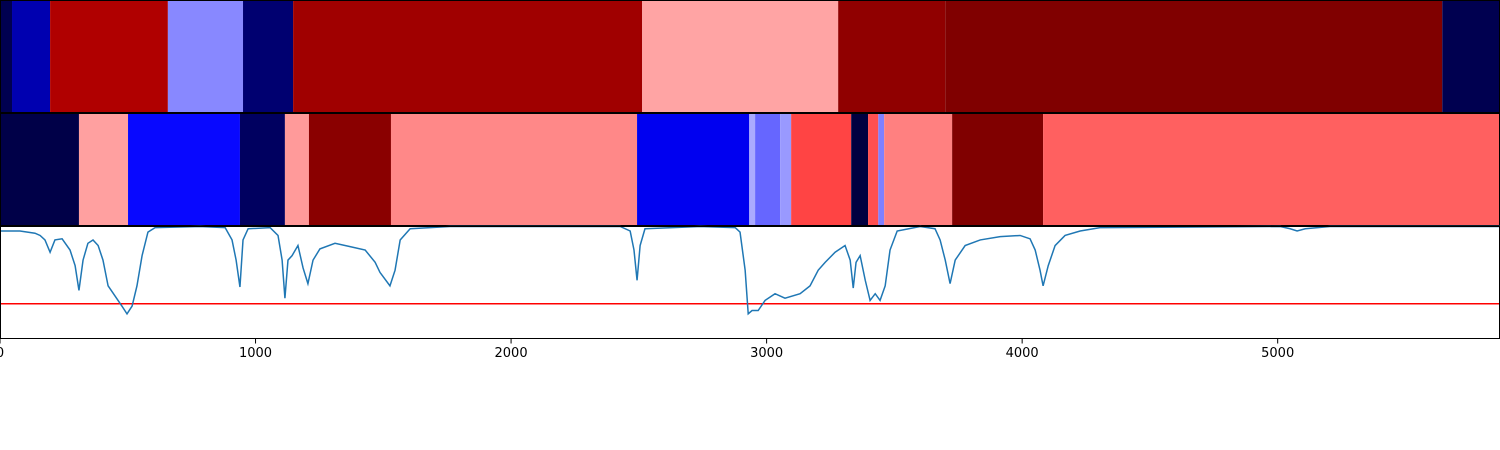  What do you see at coordinates (511, 353) in the screenshot?
I see `x-tick-label: 2000` at bounding box center [511, 353].